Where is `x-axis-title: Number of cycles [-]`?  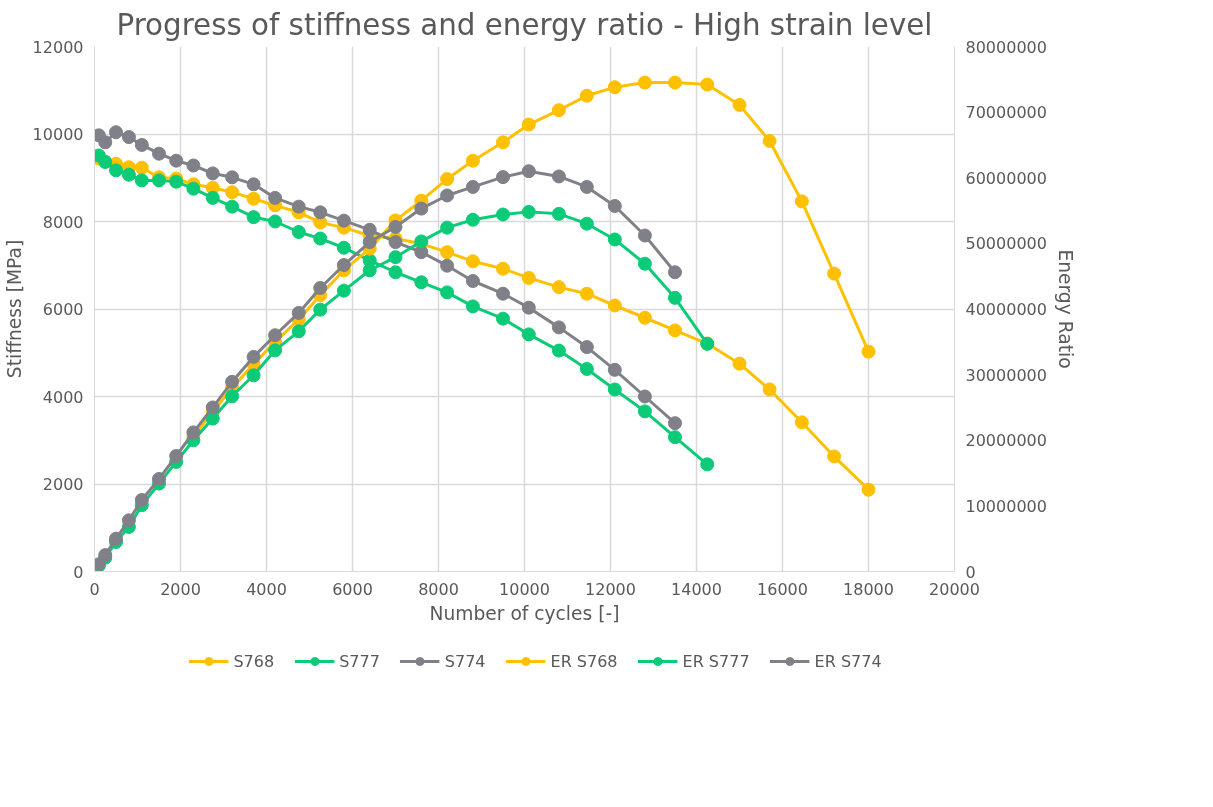 x-axis-title: Number of cycles [-] is located at coordinates (524, 613).